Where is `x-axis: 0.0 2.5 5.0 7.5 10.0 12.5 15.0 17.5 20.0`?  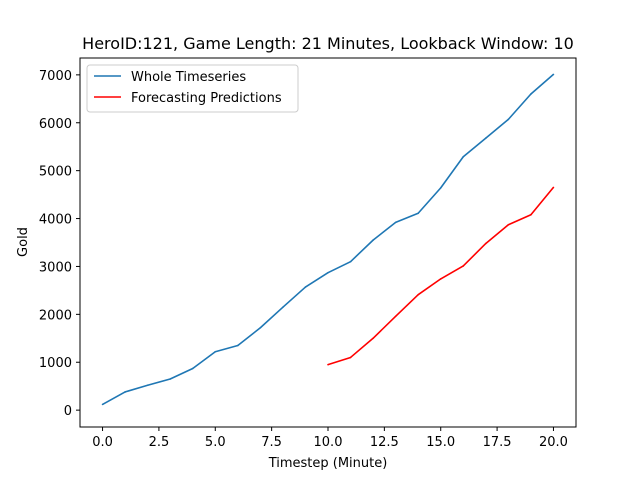
x-axis: 0.0 2.5 5.0 7.5 10.0 12.5 15.0 17.5 20.0 is located at coordinates (330, 438).